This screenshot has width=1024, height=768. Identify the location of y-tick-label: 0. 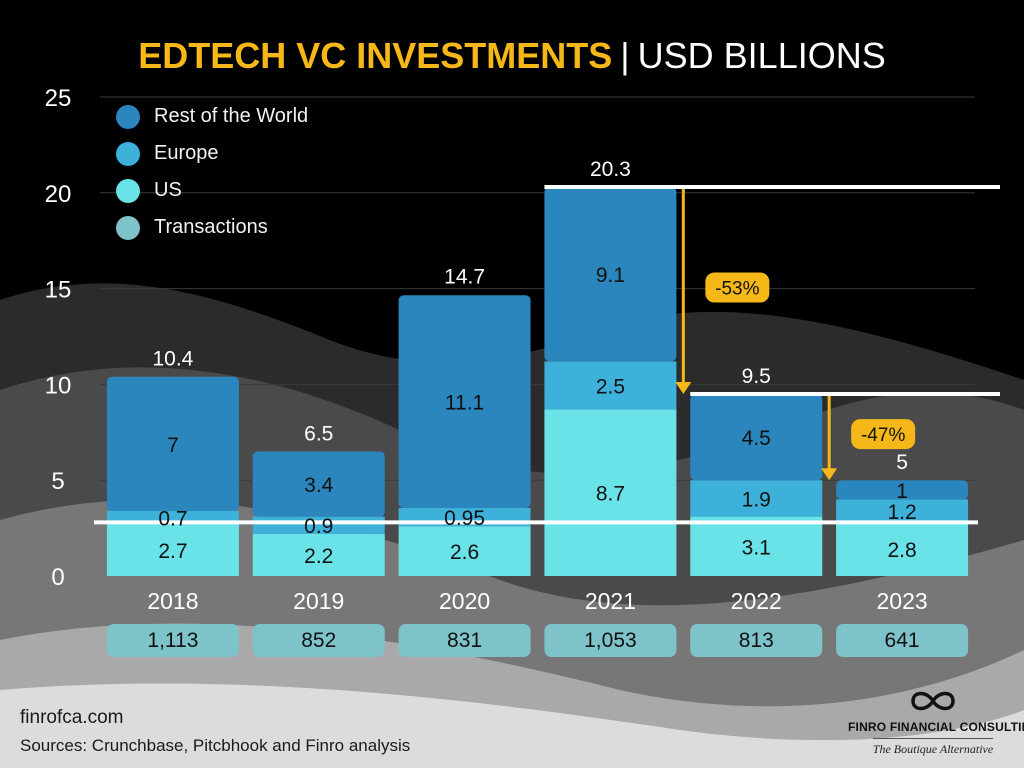
(57, 577).